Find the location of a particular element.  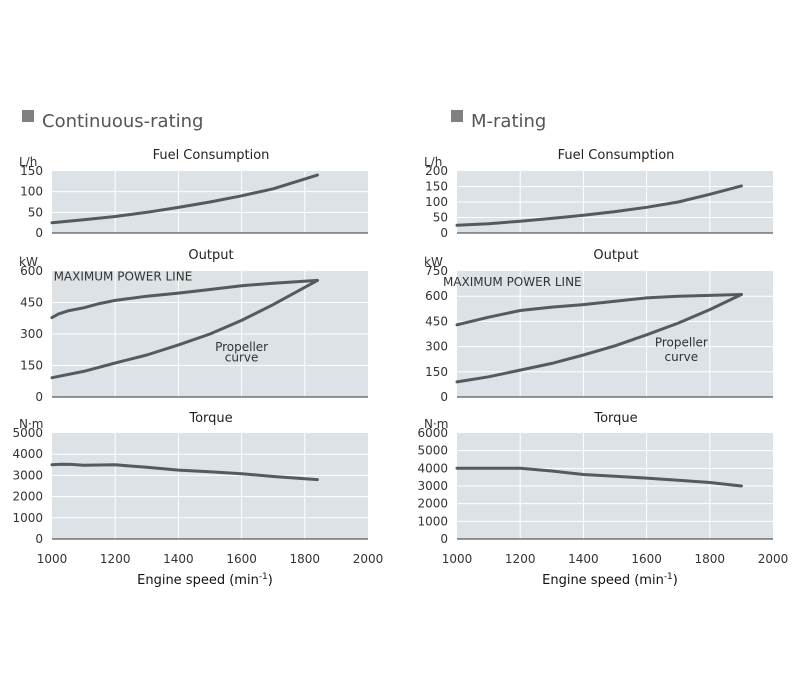

section-title: M-rating is located at coordinates (508, 121).